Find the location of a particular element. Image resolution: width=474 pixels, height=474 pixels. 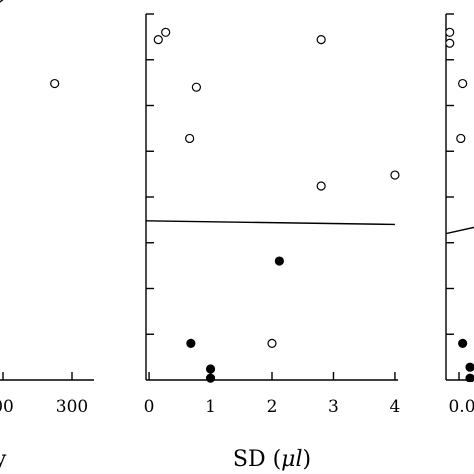

right-panel-x-tick-label: 0.0 is located at coordinates (461, 407).